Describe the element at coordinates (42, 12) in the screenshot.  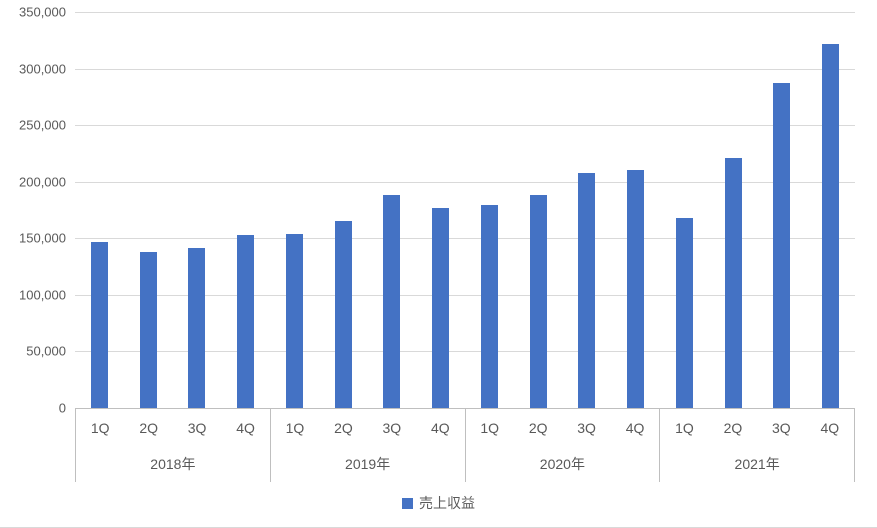
I see `y-axis-label: 350,000` at that location.